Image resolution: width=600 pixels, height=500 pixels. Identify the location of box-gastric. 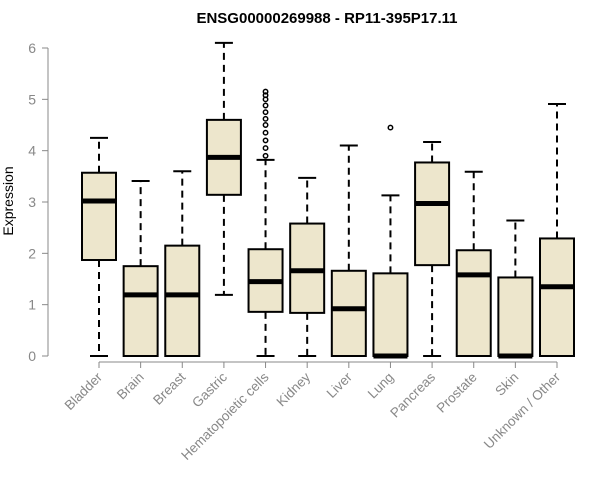
(223, 168).